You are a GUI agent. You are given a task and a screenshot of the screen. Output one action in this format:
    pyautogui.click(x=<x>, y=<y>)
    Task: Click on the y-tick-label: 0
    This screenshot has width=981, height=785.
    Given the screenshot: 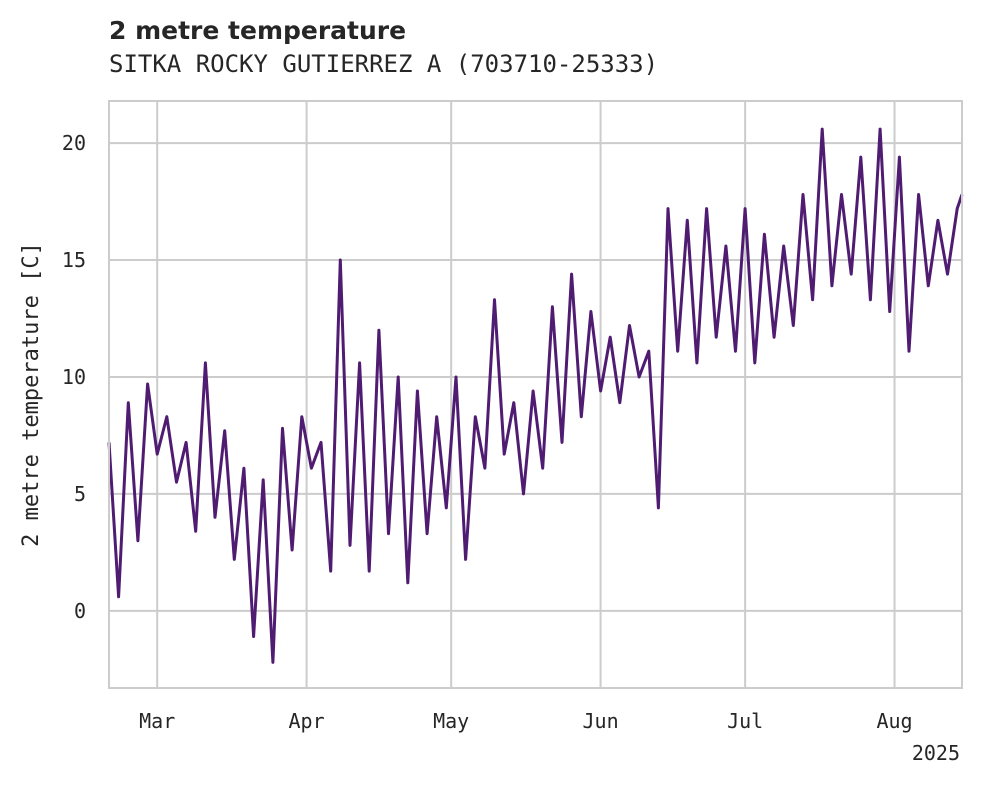 What is the action you would take?
    pyautogui.click(x=80, y=611)
    